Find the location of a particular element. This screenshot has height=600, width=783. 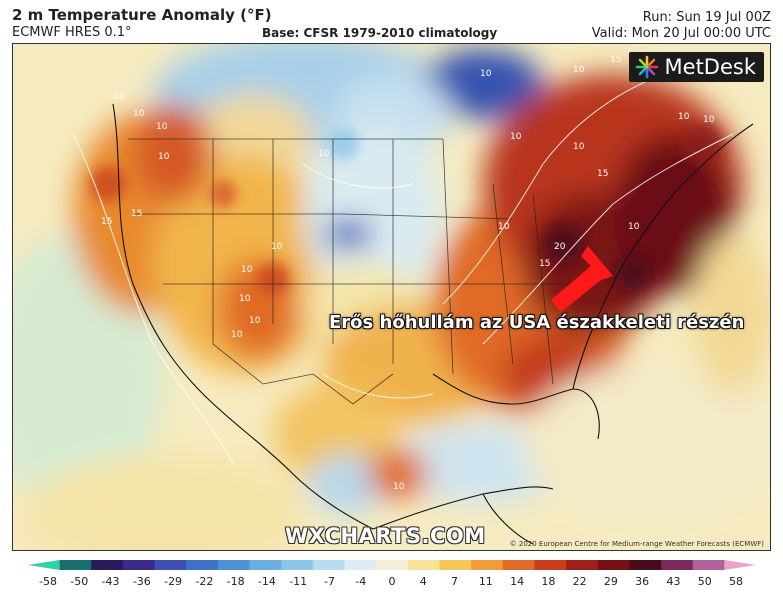

colorbar-tick-label: 22 is located at coordinates (579, 581).